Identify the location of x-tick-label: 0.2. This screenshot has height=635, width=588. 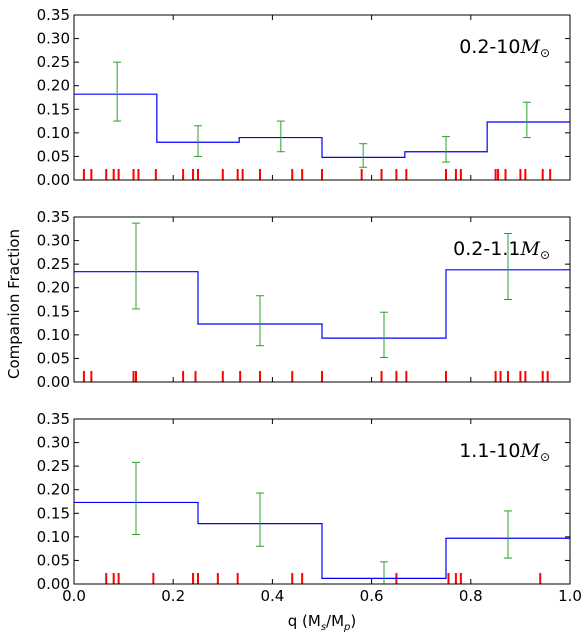
(173, 596).